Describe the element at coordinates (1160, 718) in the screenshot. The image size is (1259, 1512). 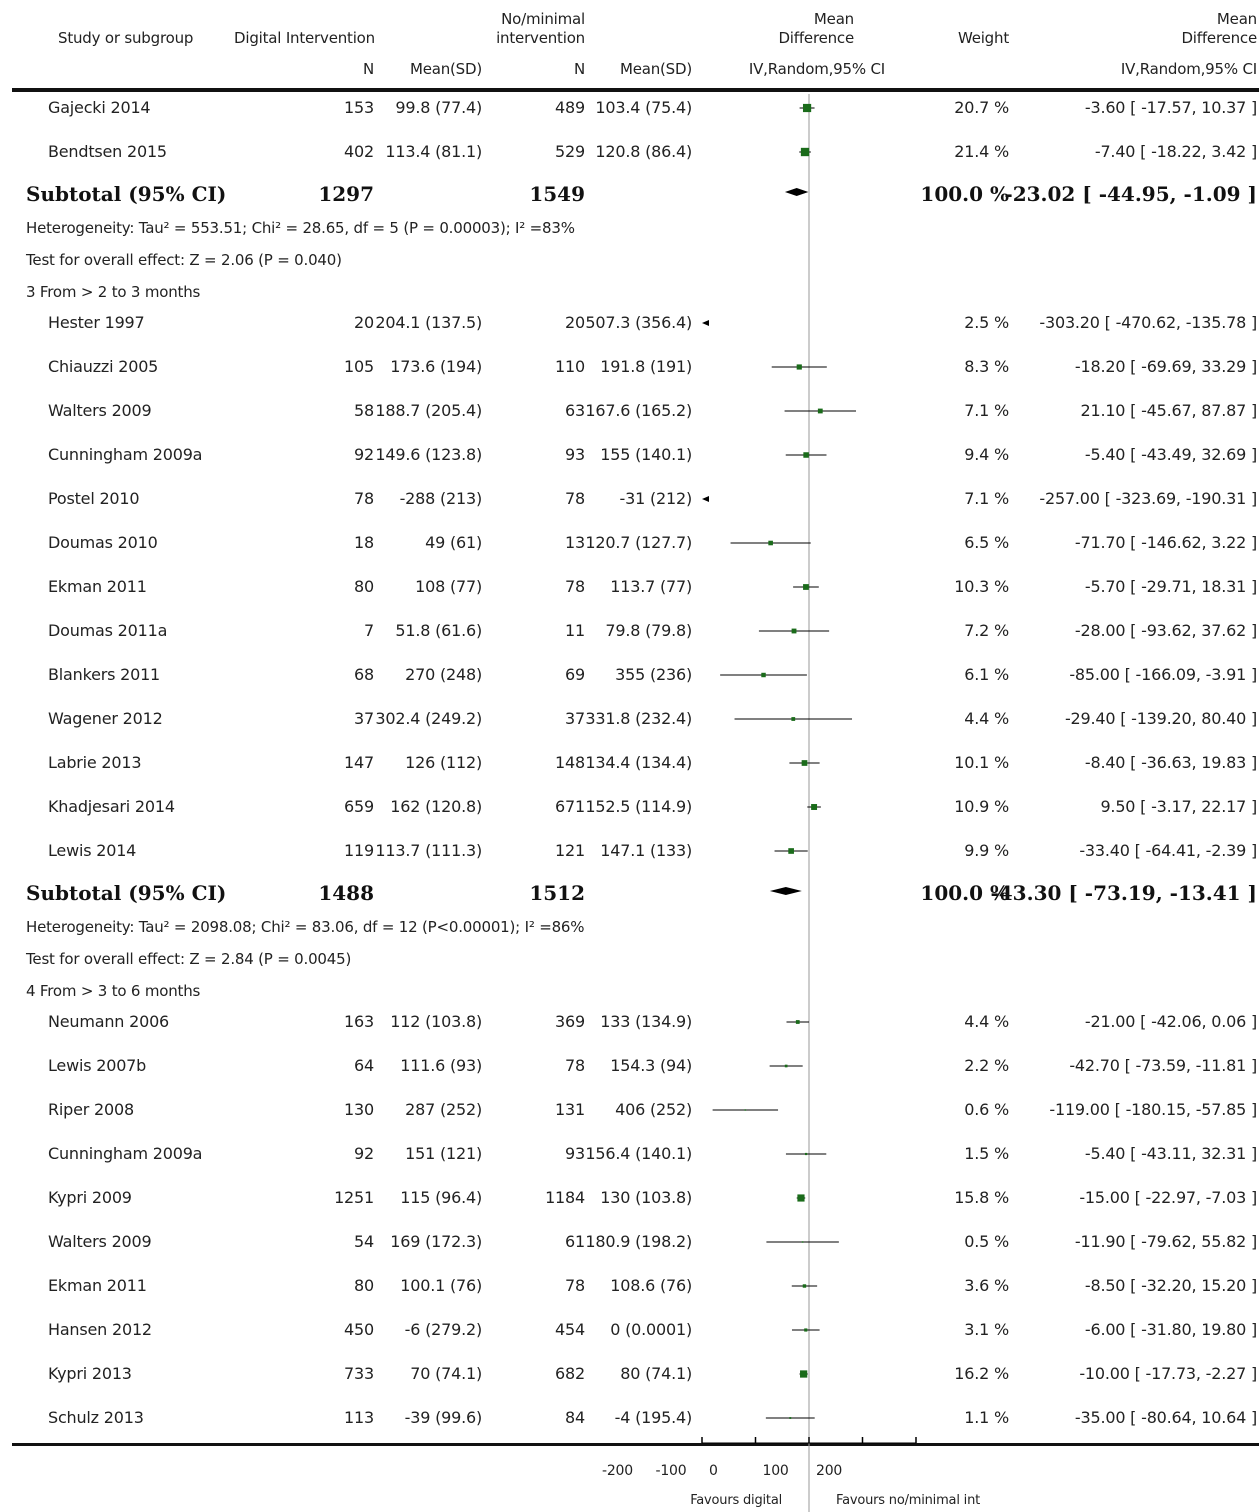
I see `study-ci: -29.40 [ -139.20, 80.40 ]` at that location.